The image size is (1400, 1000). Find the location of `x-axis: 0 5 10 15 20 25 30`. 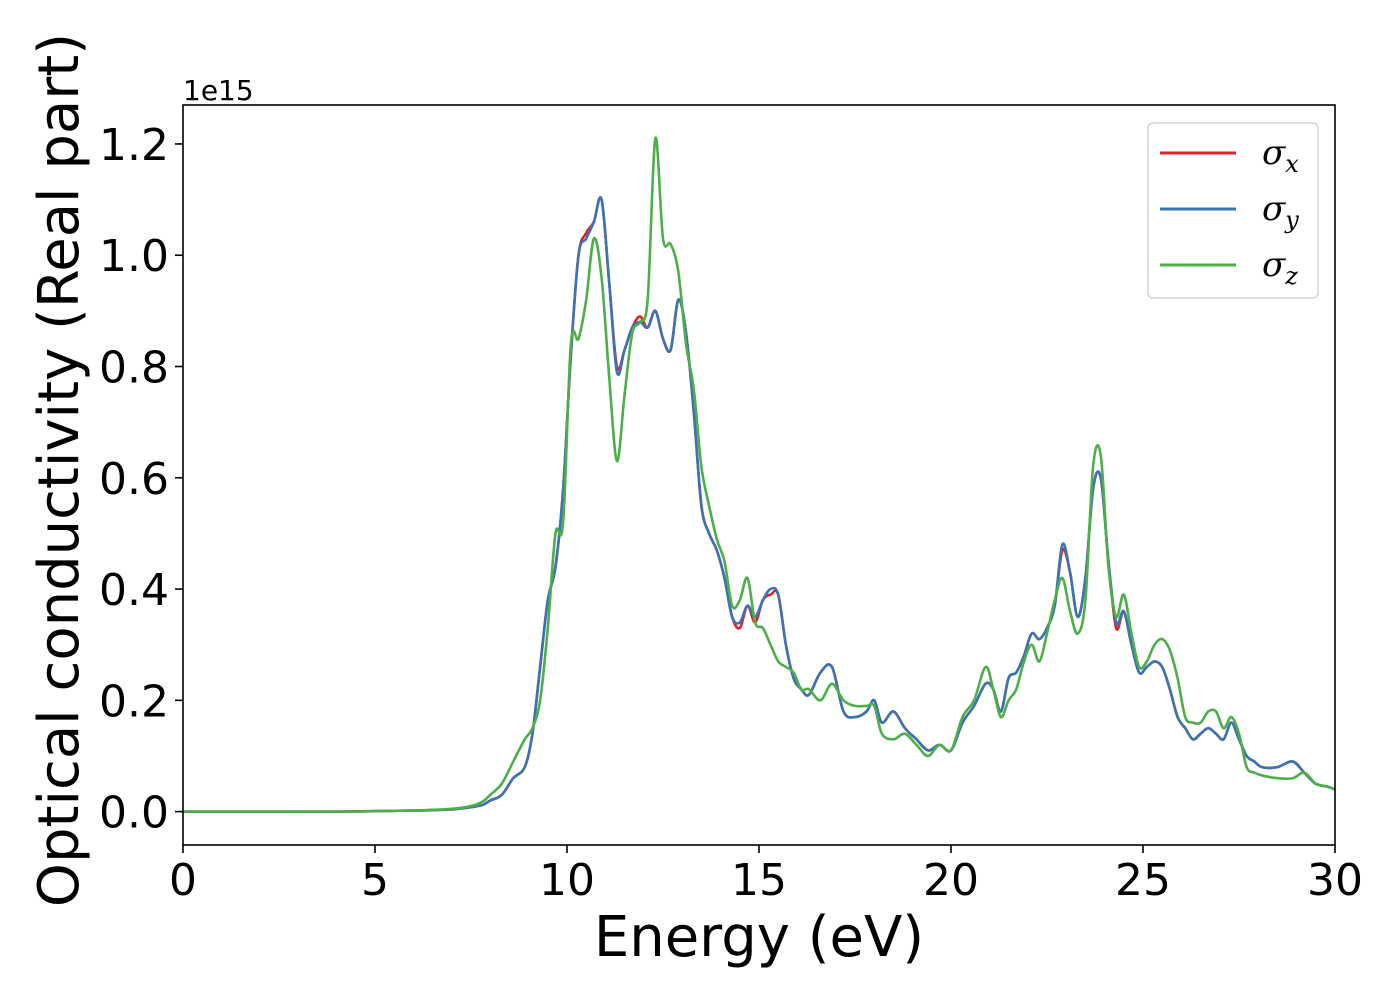

x-axis: 0 5 10 15 20 25 30 is located at coordinates (766, 875).